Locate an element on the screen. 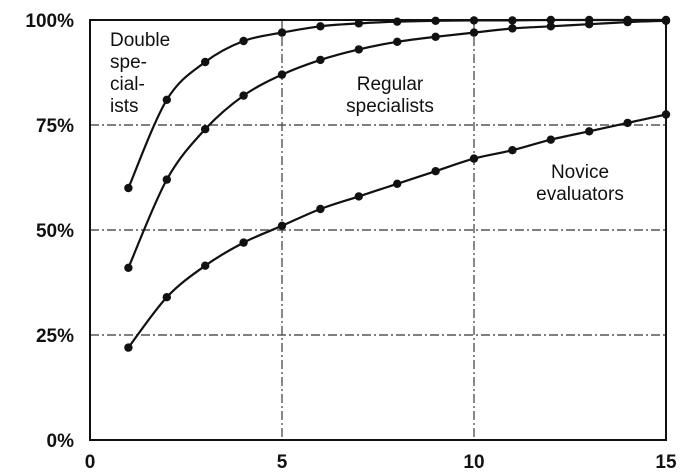  series-label-line: evaluators is located at coordinates (580, 194).